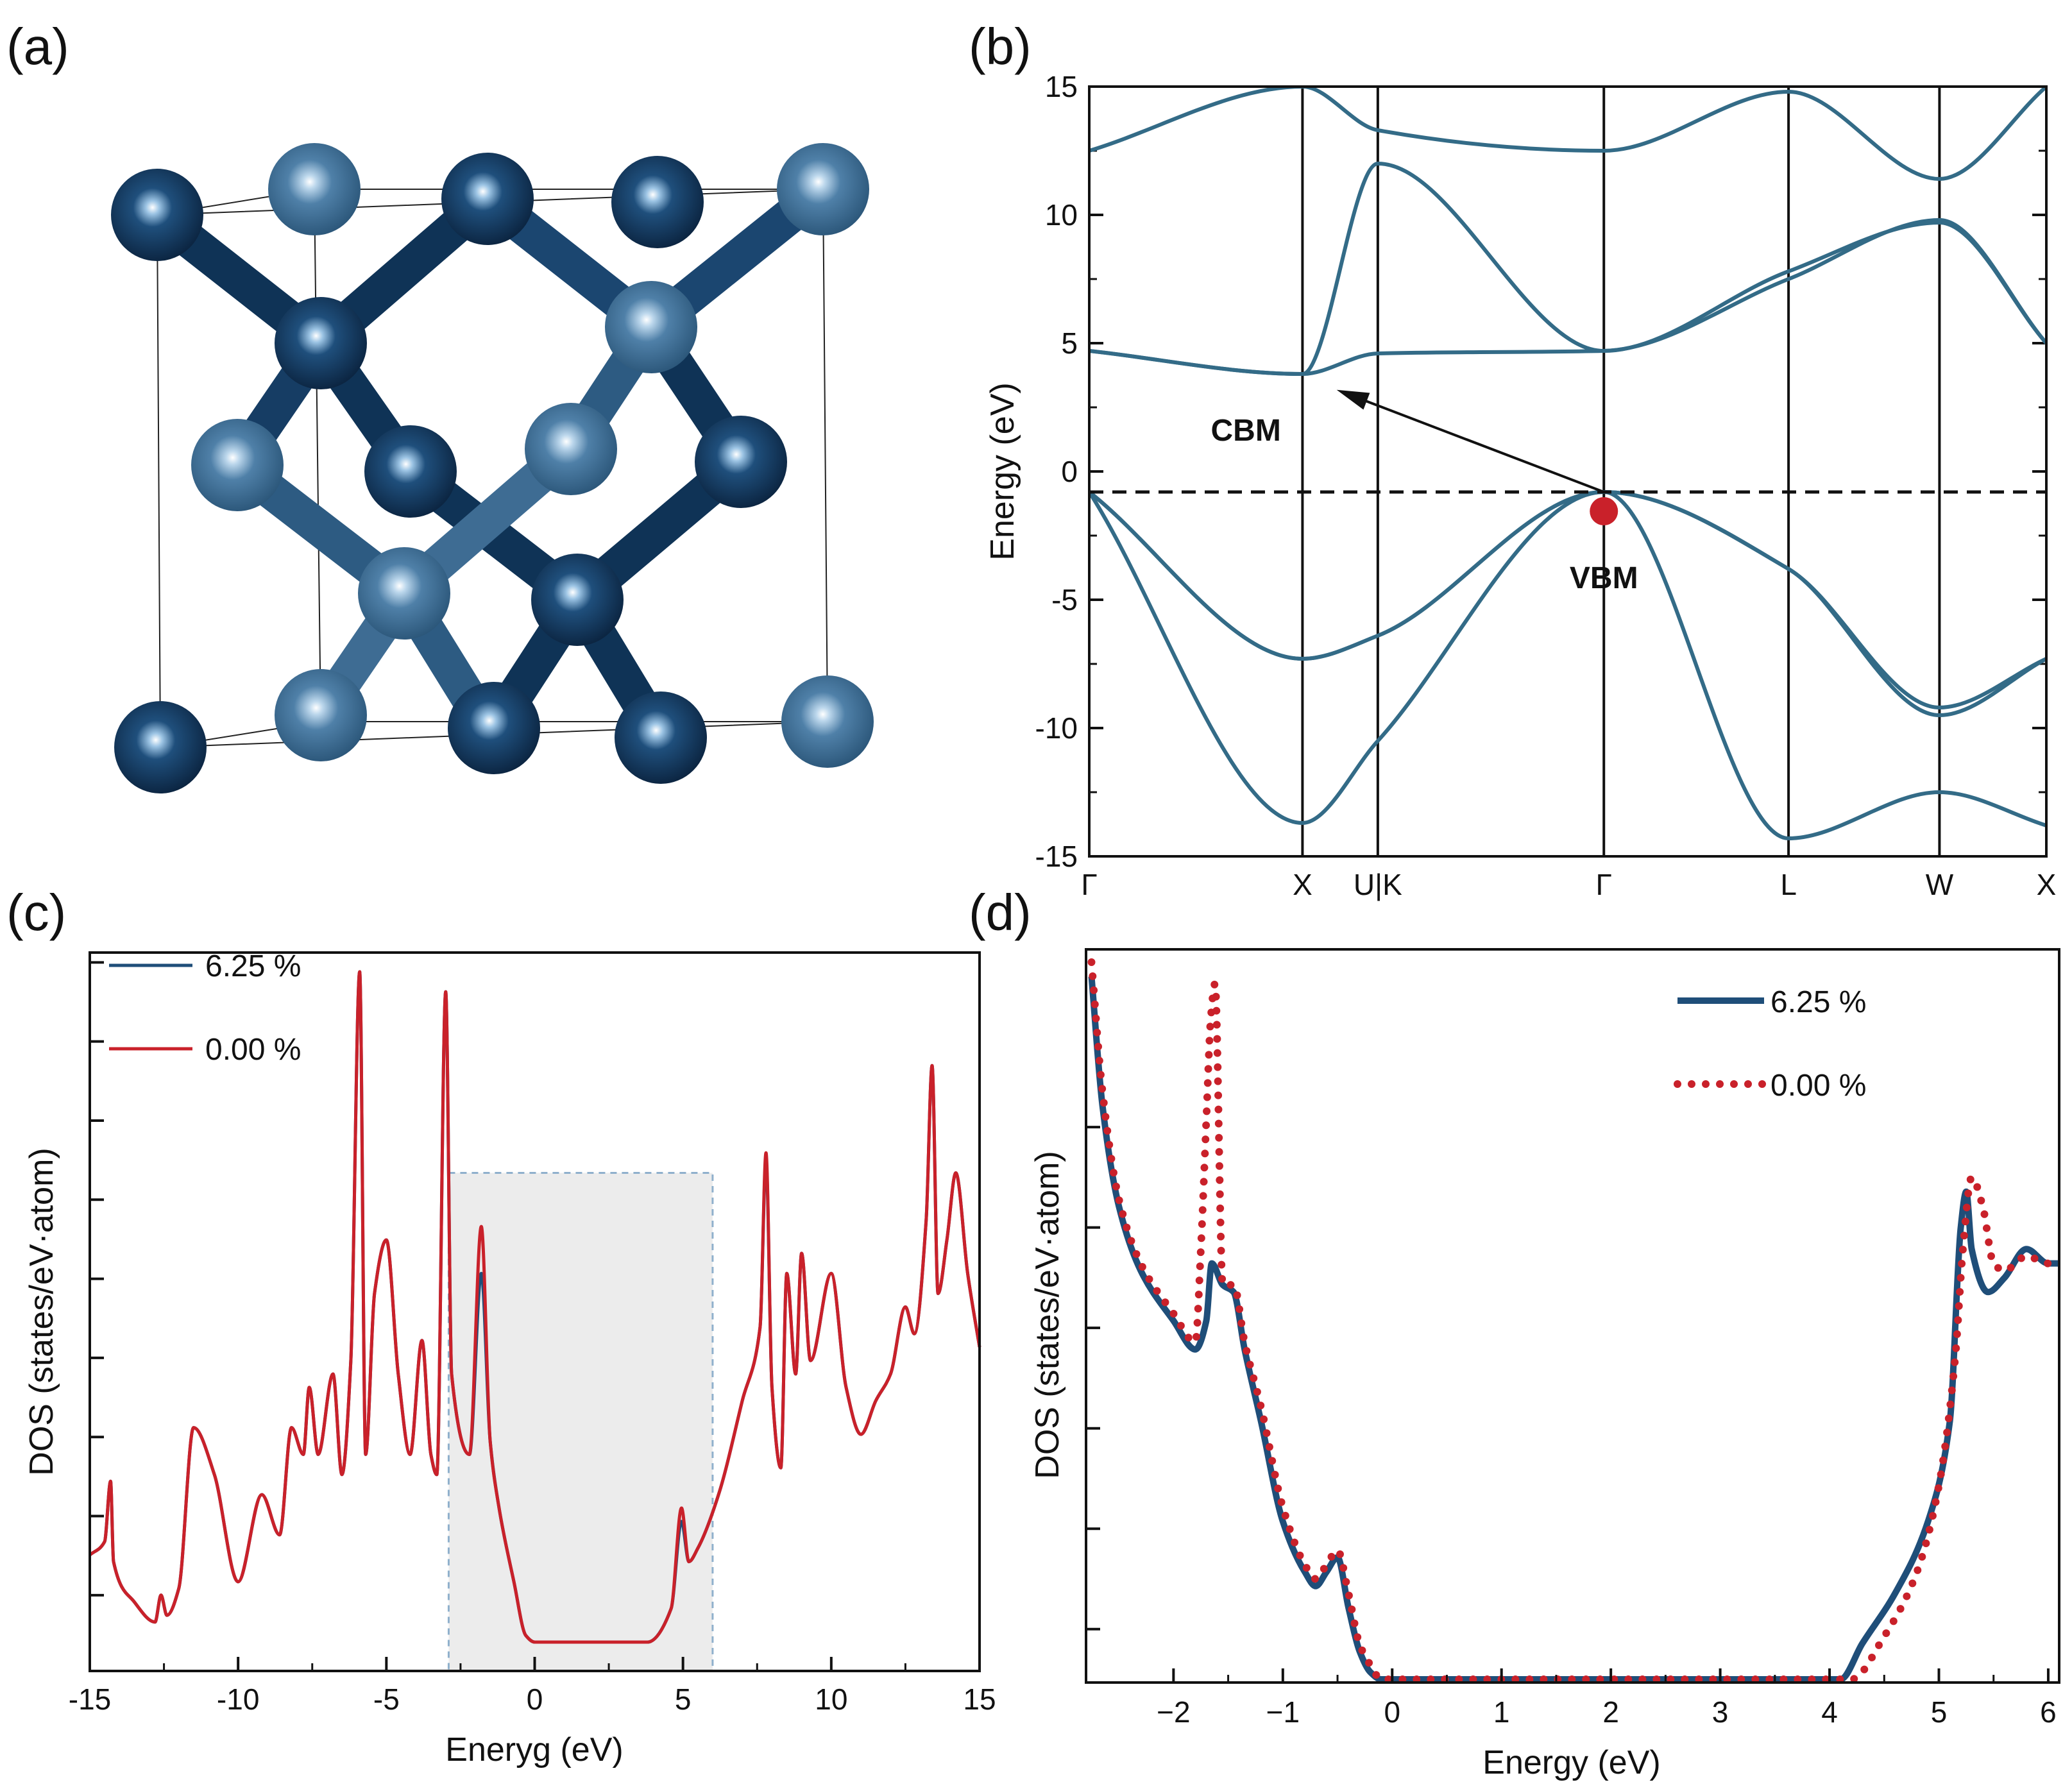 Image resolution: width=2072 pixels, height=1789 pixels. Describe the element at coordinates (238, 1699) in the screenshot. I see `c-xtick-label: -10` at that location.